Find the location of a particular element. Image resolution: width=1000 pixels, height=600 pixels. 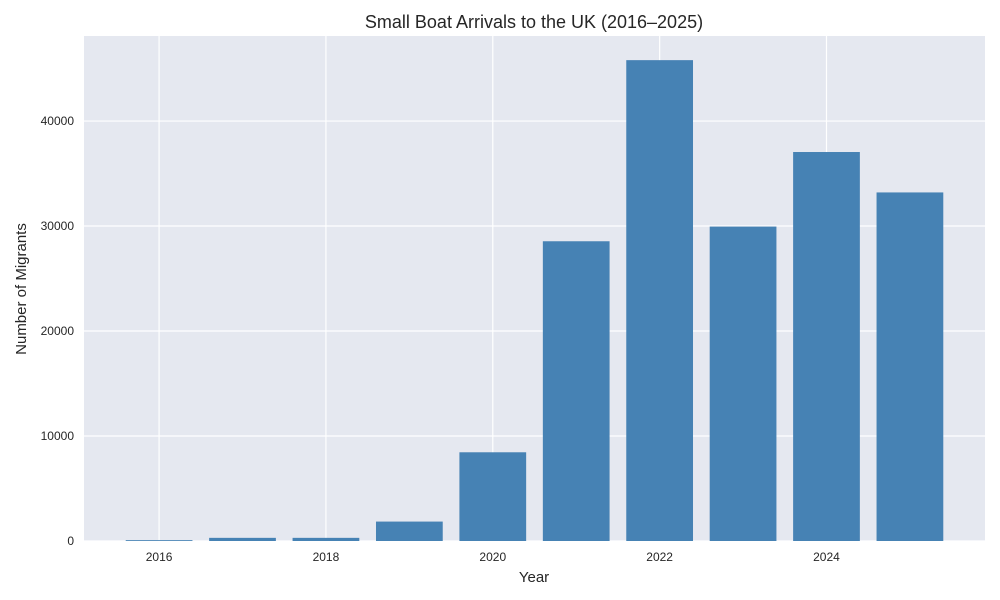

x-tick-label: 2016 is located at coordinates (159, 557).